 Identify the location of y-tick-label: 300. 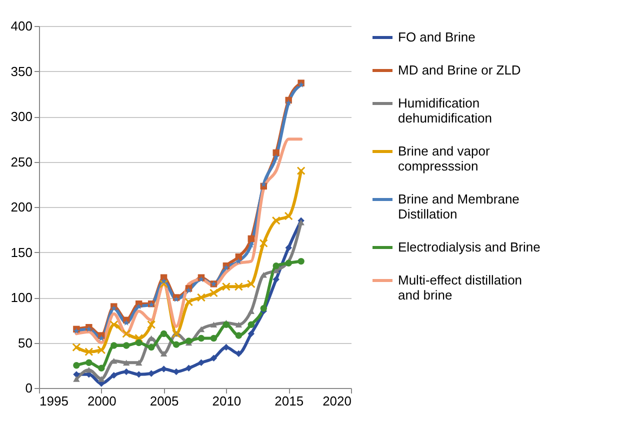
(21, 116).